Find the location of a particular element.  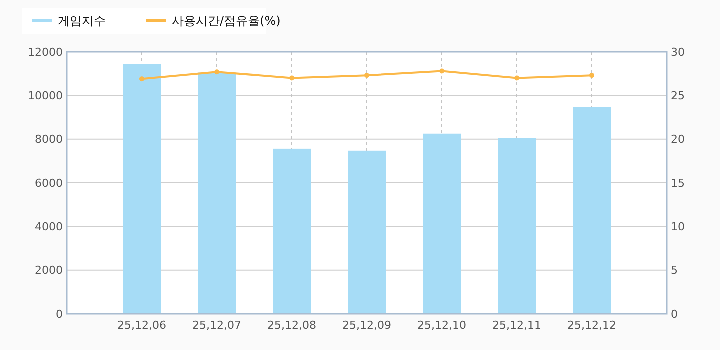

x-tick-label: 25,12,12 is located at coordinates (592, 325).